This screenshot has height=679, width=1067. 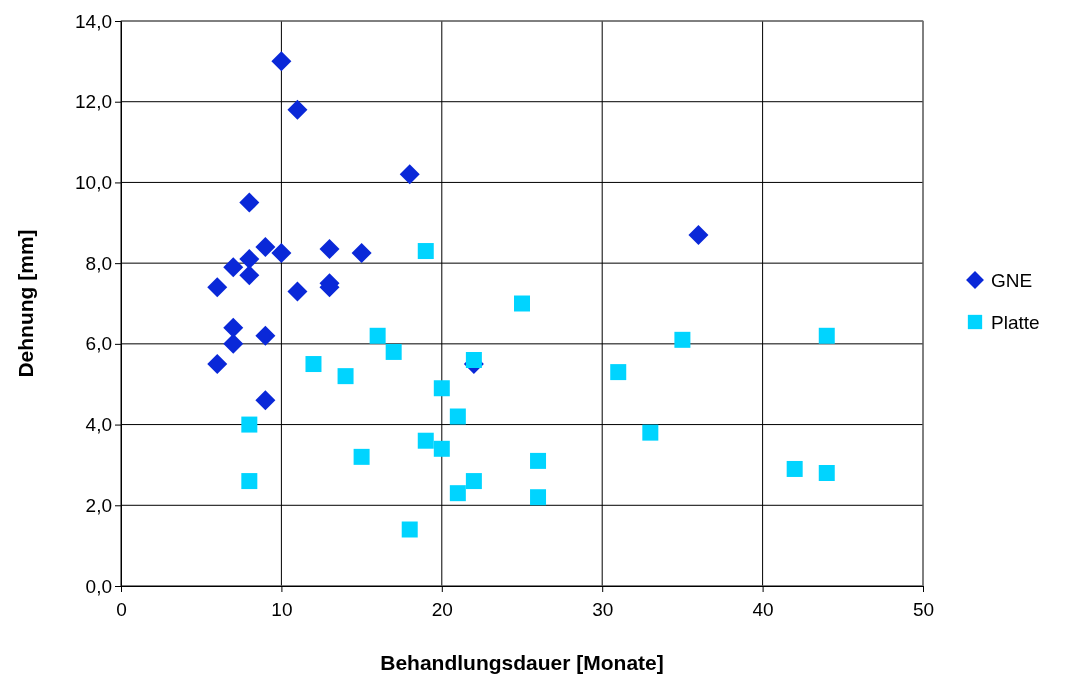 What do you see at coordinates (98, 344) in the screenshot?
I see `y-tick-label: 6,0` at bounding box center [98, 344].